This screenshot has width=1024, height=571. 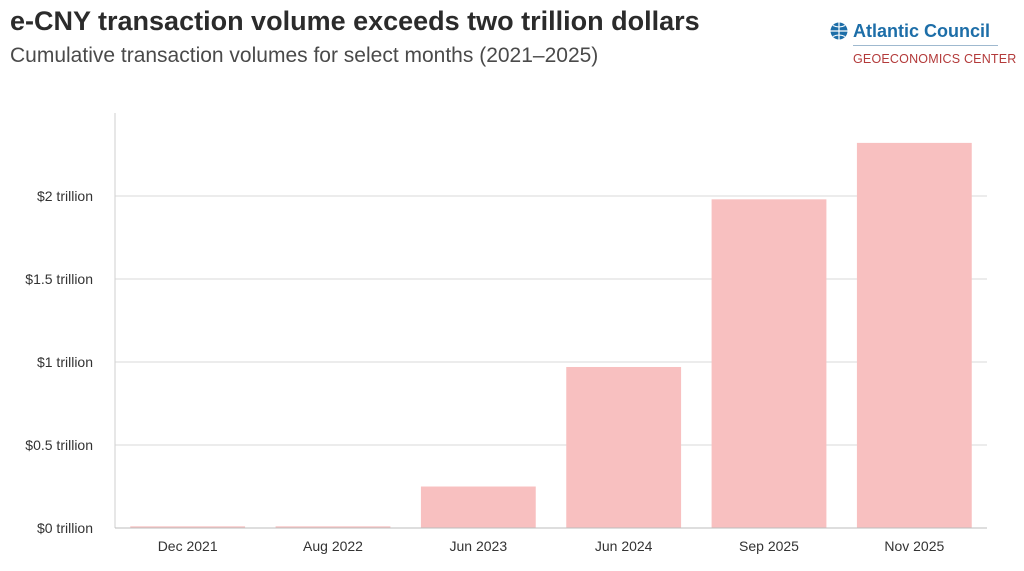 What do you see at coordinates (188, 546) in the screenshot?
I see `x-tick-label: Dec 2021` at bounding box center [188, 546].